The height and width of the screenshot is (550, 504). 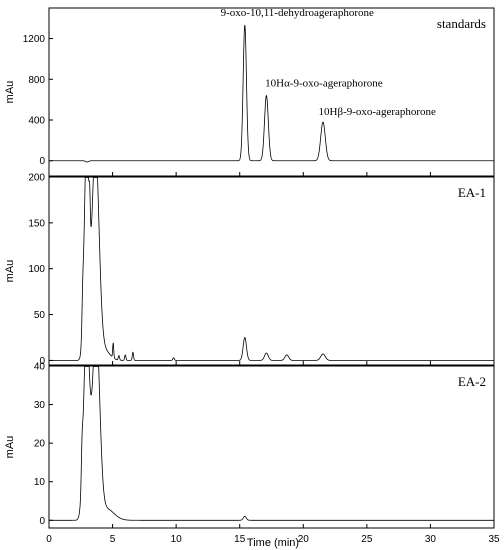 What do you see at coordinates (472, 381) in the screenshot?
I see `panel-label: EA-2` at bounding box center [472, 381].